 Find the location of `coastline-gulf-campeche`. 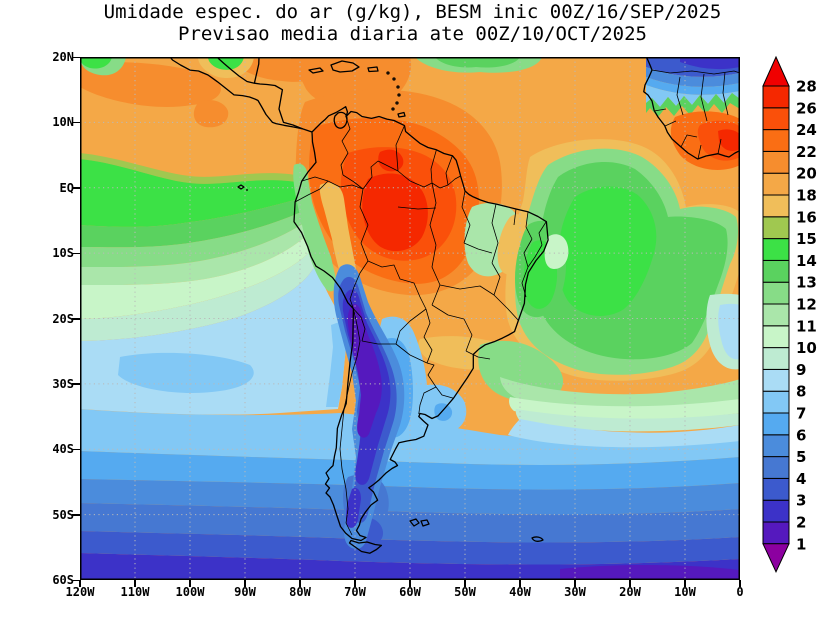

coastline-gulf-campeche is located at coordinates (235, 70).